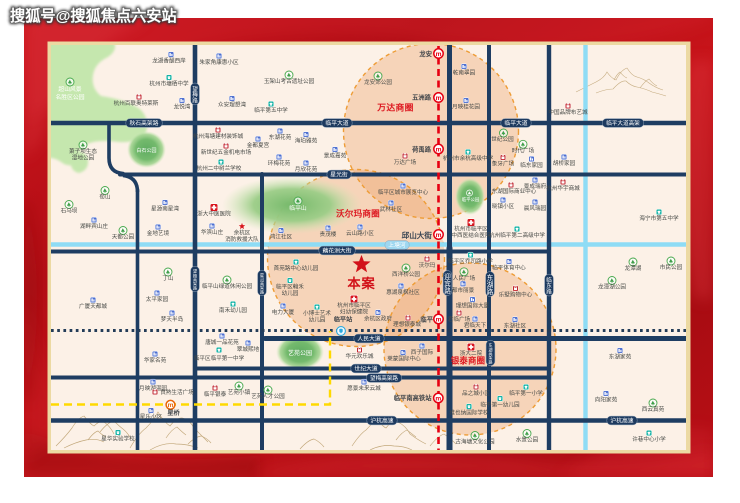 The height and width of the screenshot is (503, 740). What do you see at coordinates (384, 378) in the screenshot?
I see `svg-text: 望梅高架路` at bounding box center [384, 378].